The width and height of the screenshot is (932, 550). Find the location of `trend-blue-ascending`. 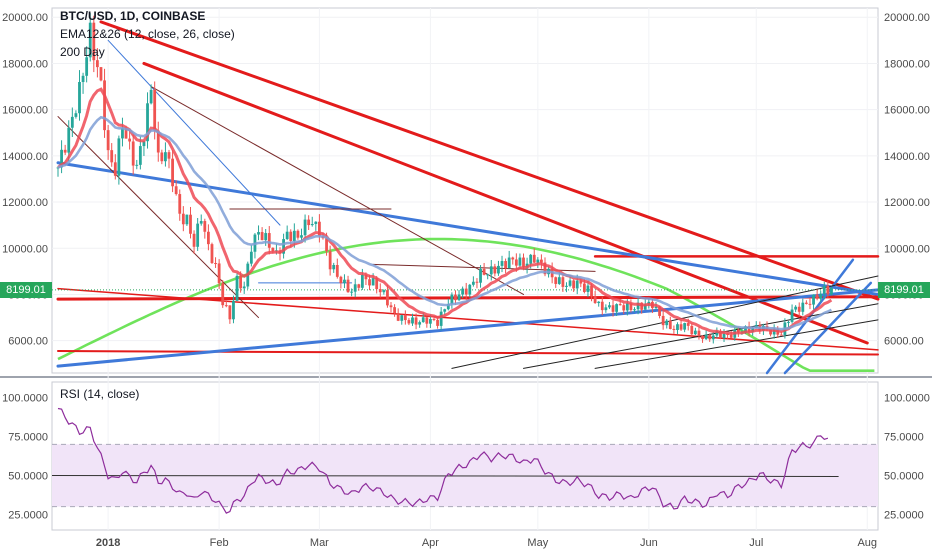

trend-blue-ascending is located at coordinates (468, 328).